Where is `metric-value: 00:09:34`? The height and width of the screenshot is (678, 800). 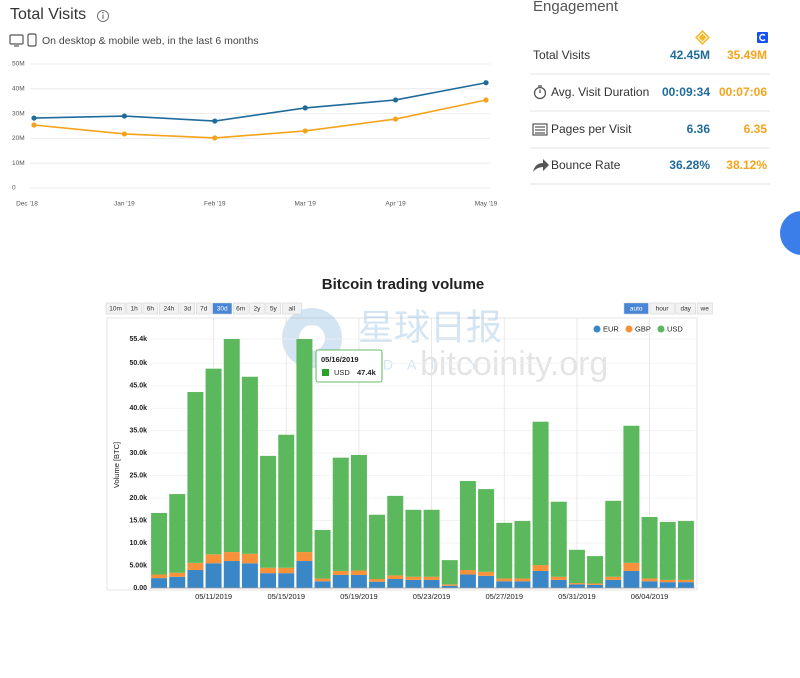
metric-value: 00:09:34 is located at coordinates (686, 92).